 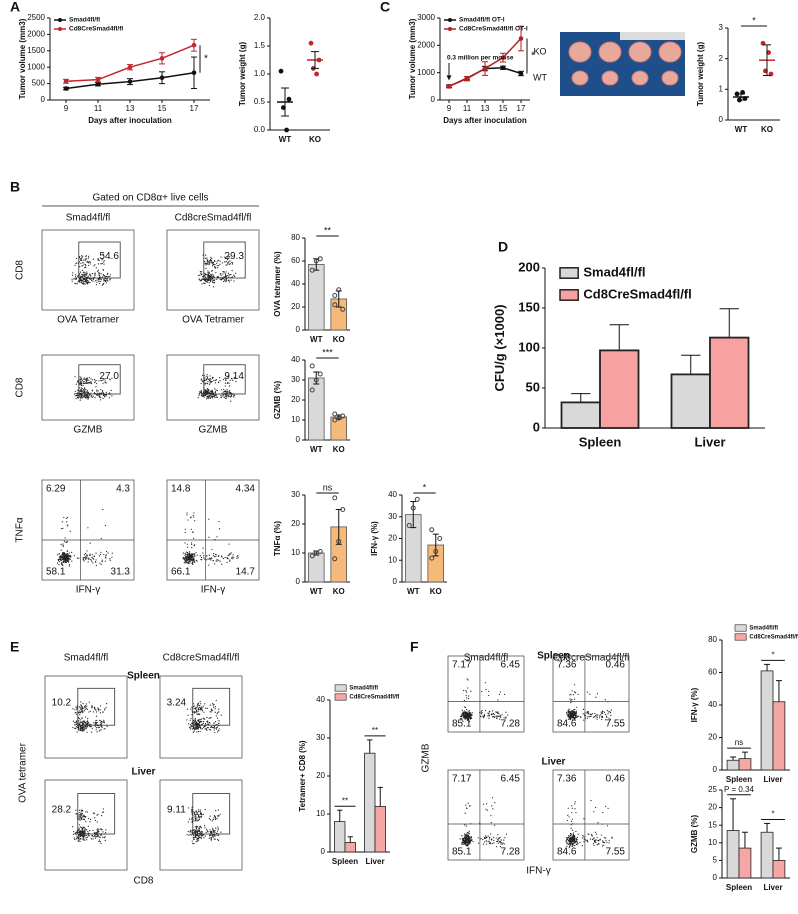 What do you see at coordinates (740, 637) in the screenshot?
I see `legend-swatch` at bounding box center [740, 637].